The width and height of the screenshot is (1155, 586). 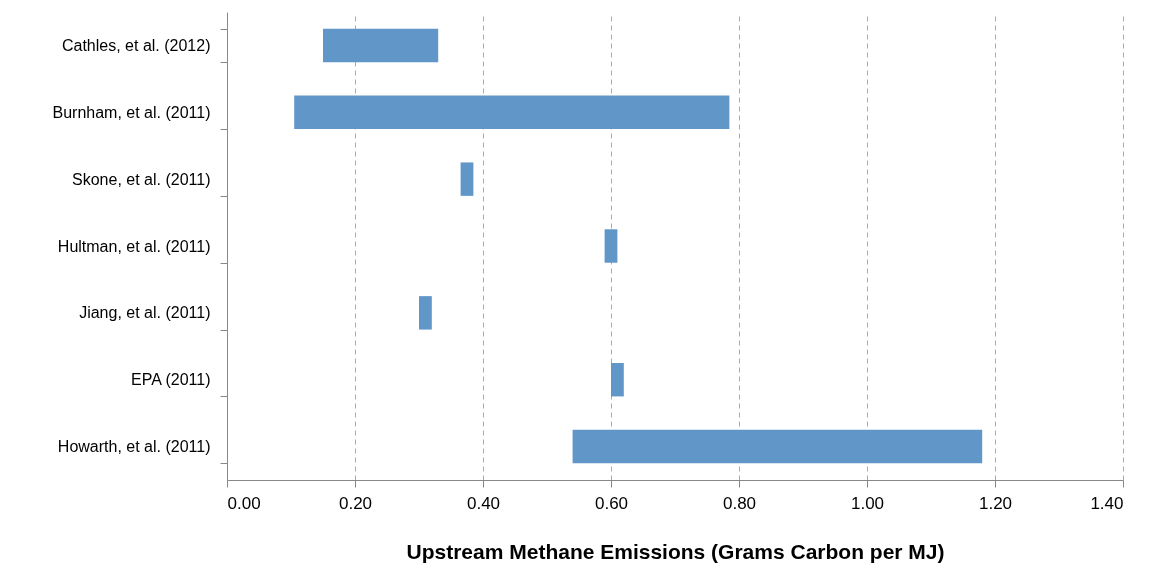 I want to click on y-tick-label: Jiang, et al. (2011), so click(x=145, y=313).